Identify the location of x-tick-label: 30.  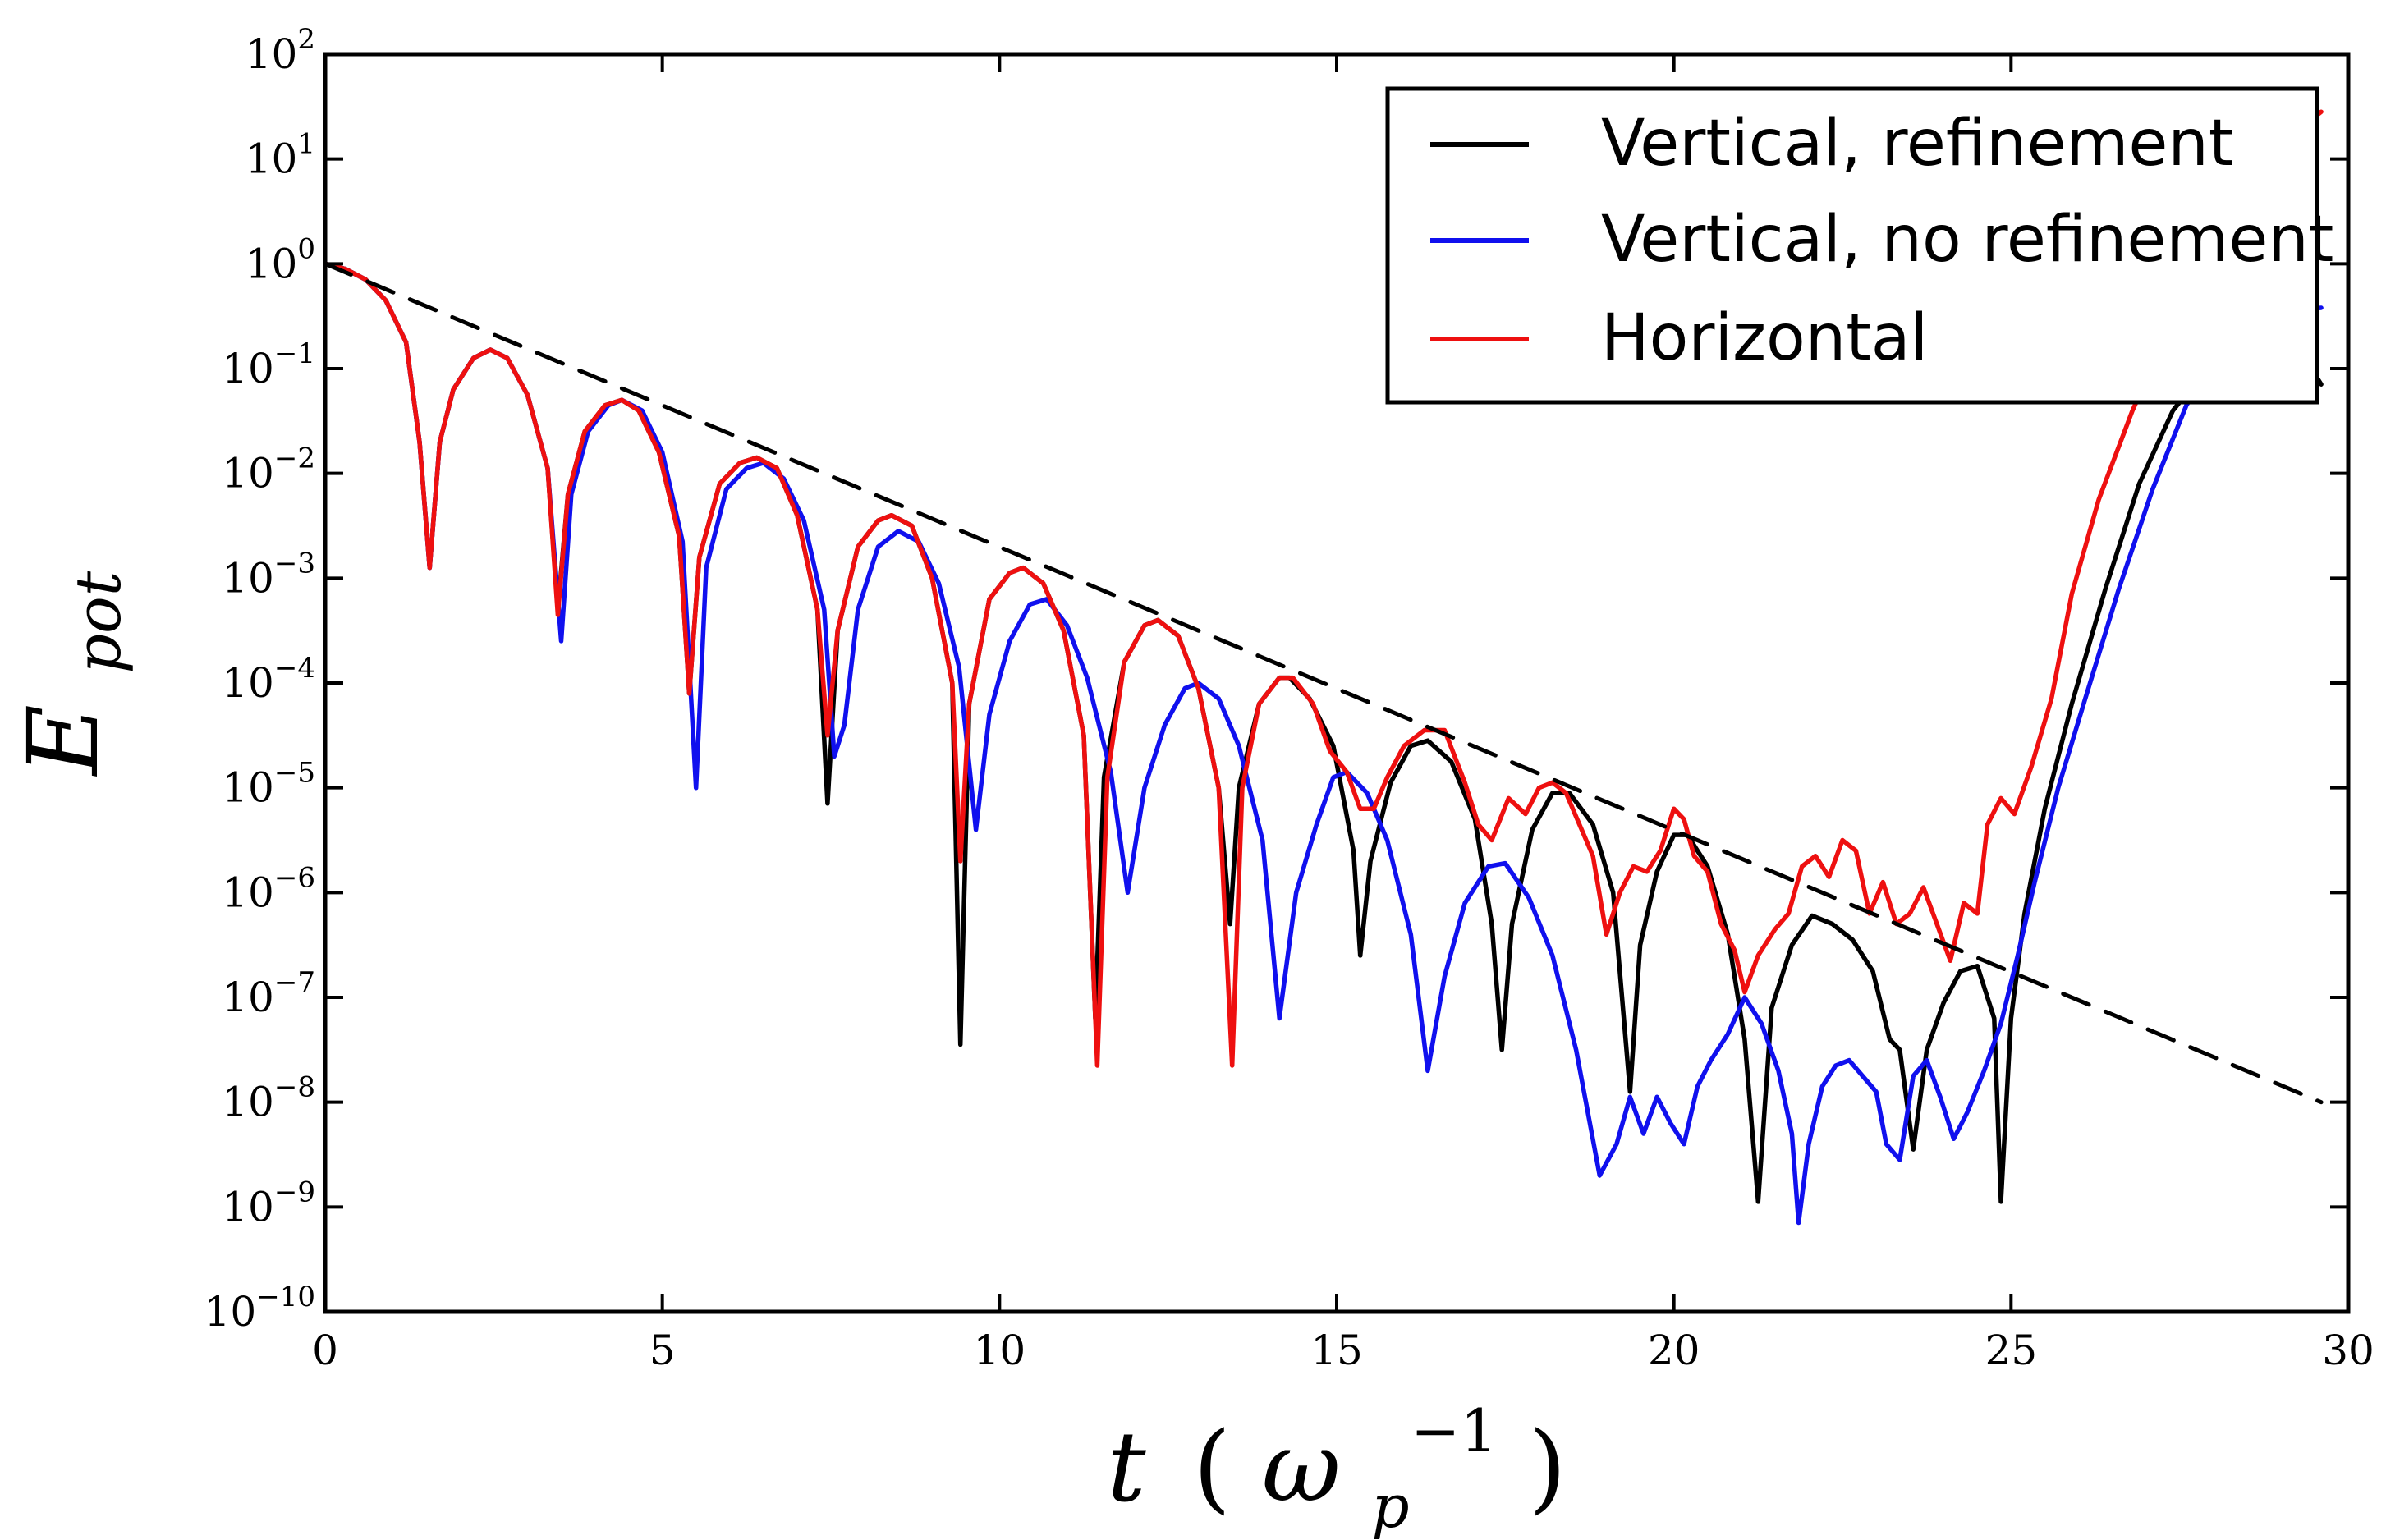
(2348, 1351).